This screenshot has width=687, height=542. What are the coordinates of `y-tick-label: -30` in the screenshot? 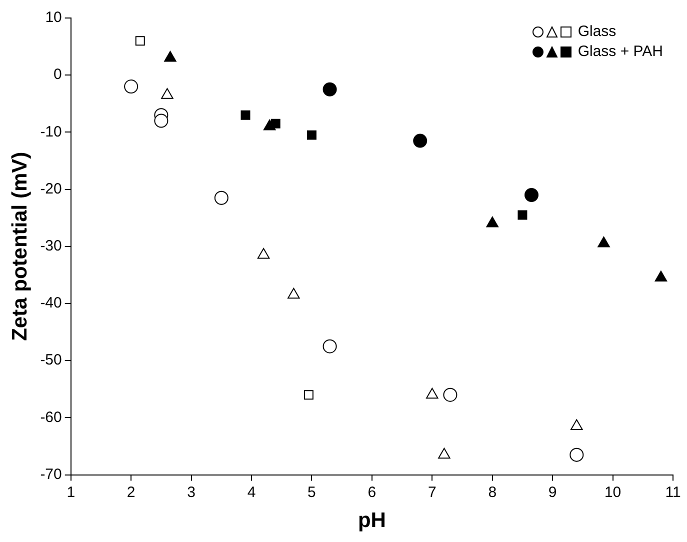 It's located at (51, 246).